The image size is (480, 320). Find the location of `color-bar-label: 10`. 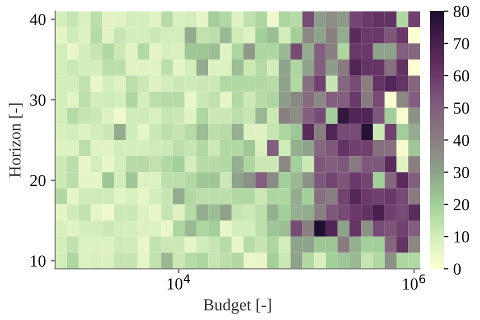

color-bar-label: 10 is located at coordinates (462, 237).